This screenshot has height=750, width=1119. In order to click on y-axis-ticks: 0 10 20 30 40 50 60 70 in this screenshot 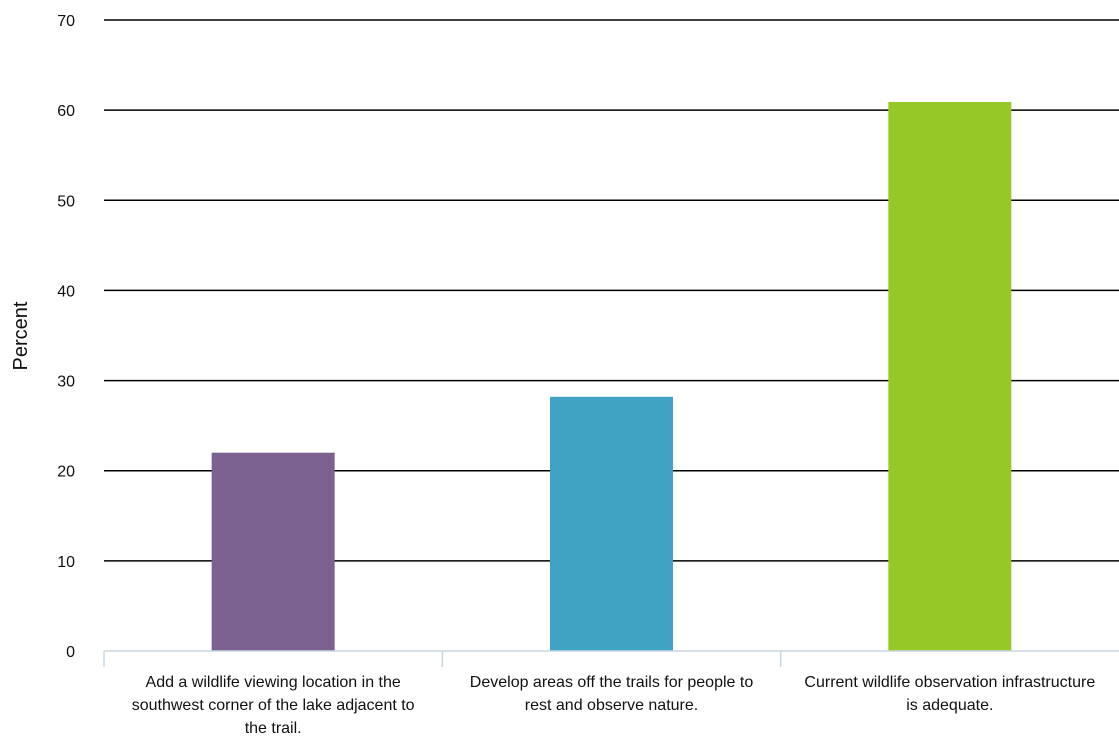, I will do `click(66, 337)`.